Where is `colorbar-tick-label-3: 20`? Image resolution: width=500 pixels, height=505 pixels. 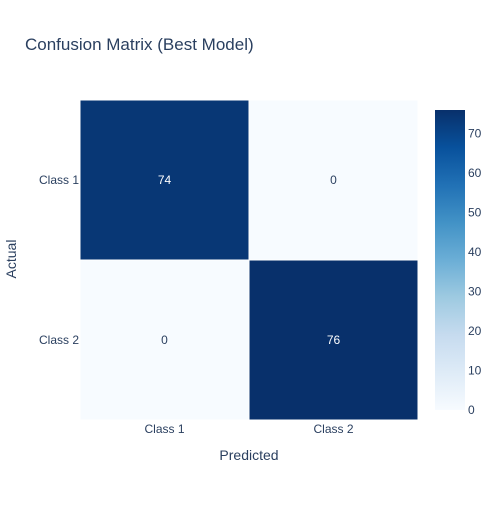 colorbar-tick-label-3: 20 is located at coordinates (475, 331).